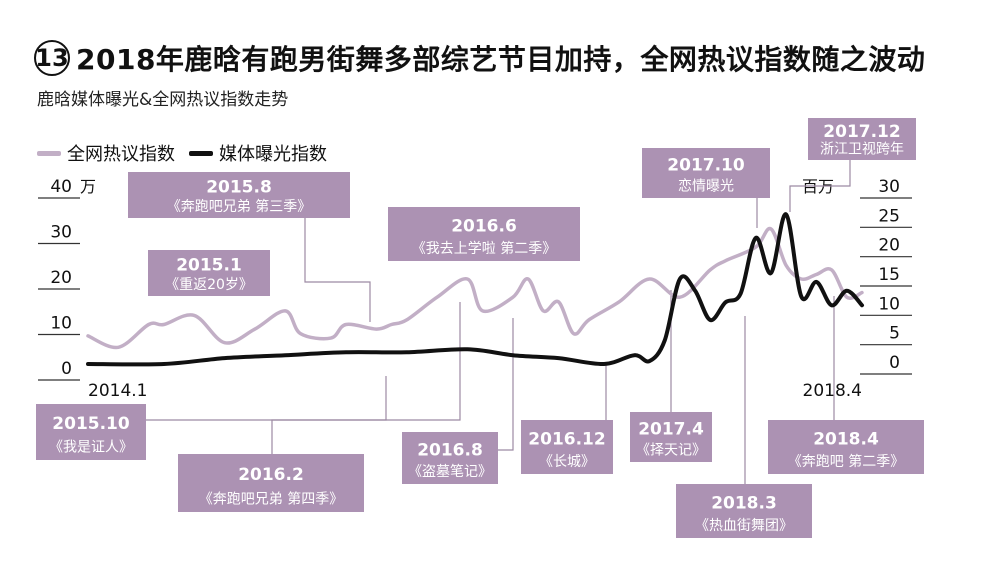  I want to click on annotation-title-a2015-1: 2015.1, so click(209, 266).